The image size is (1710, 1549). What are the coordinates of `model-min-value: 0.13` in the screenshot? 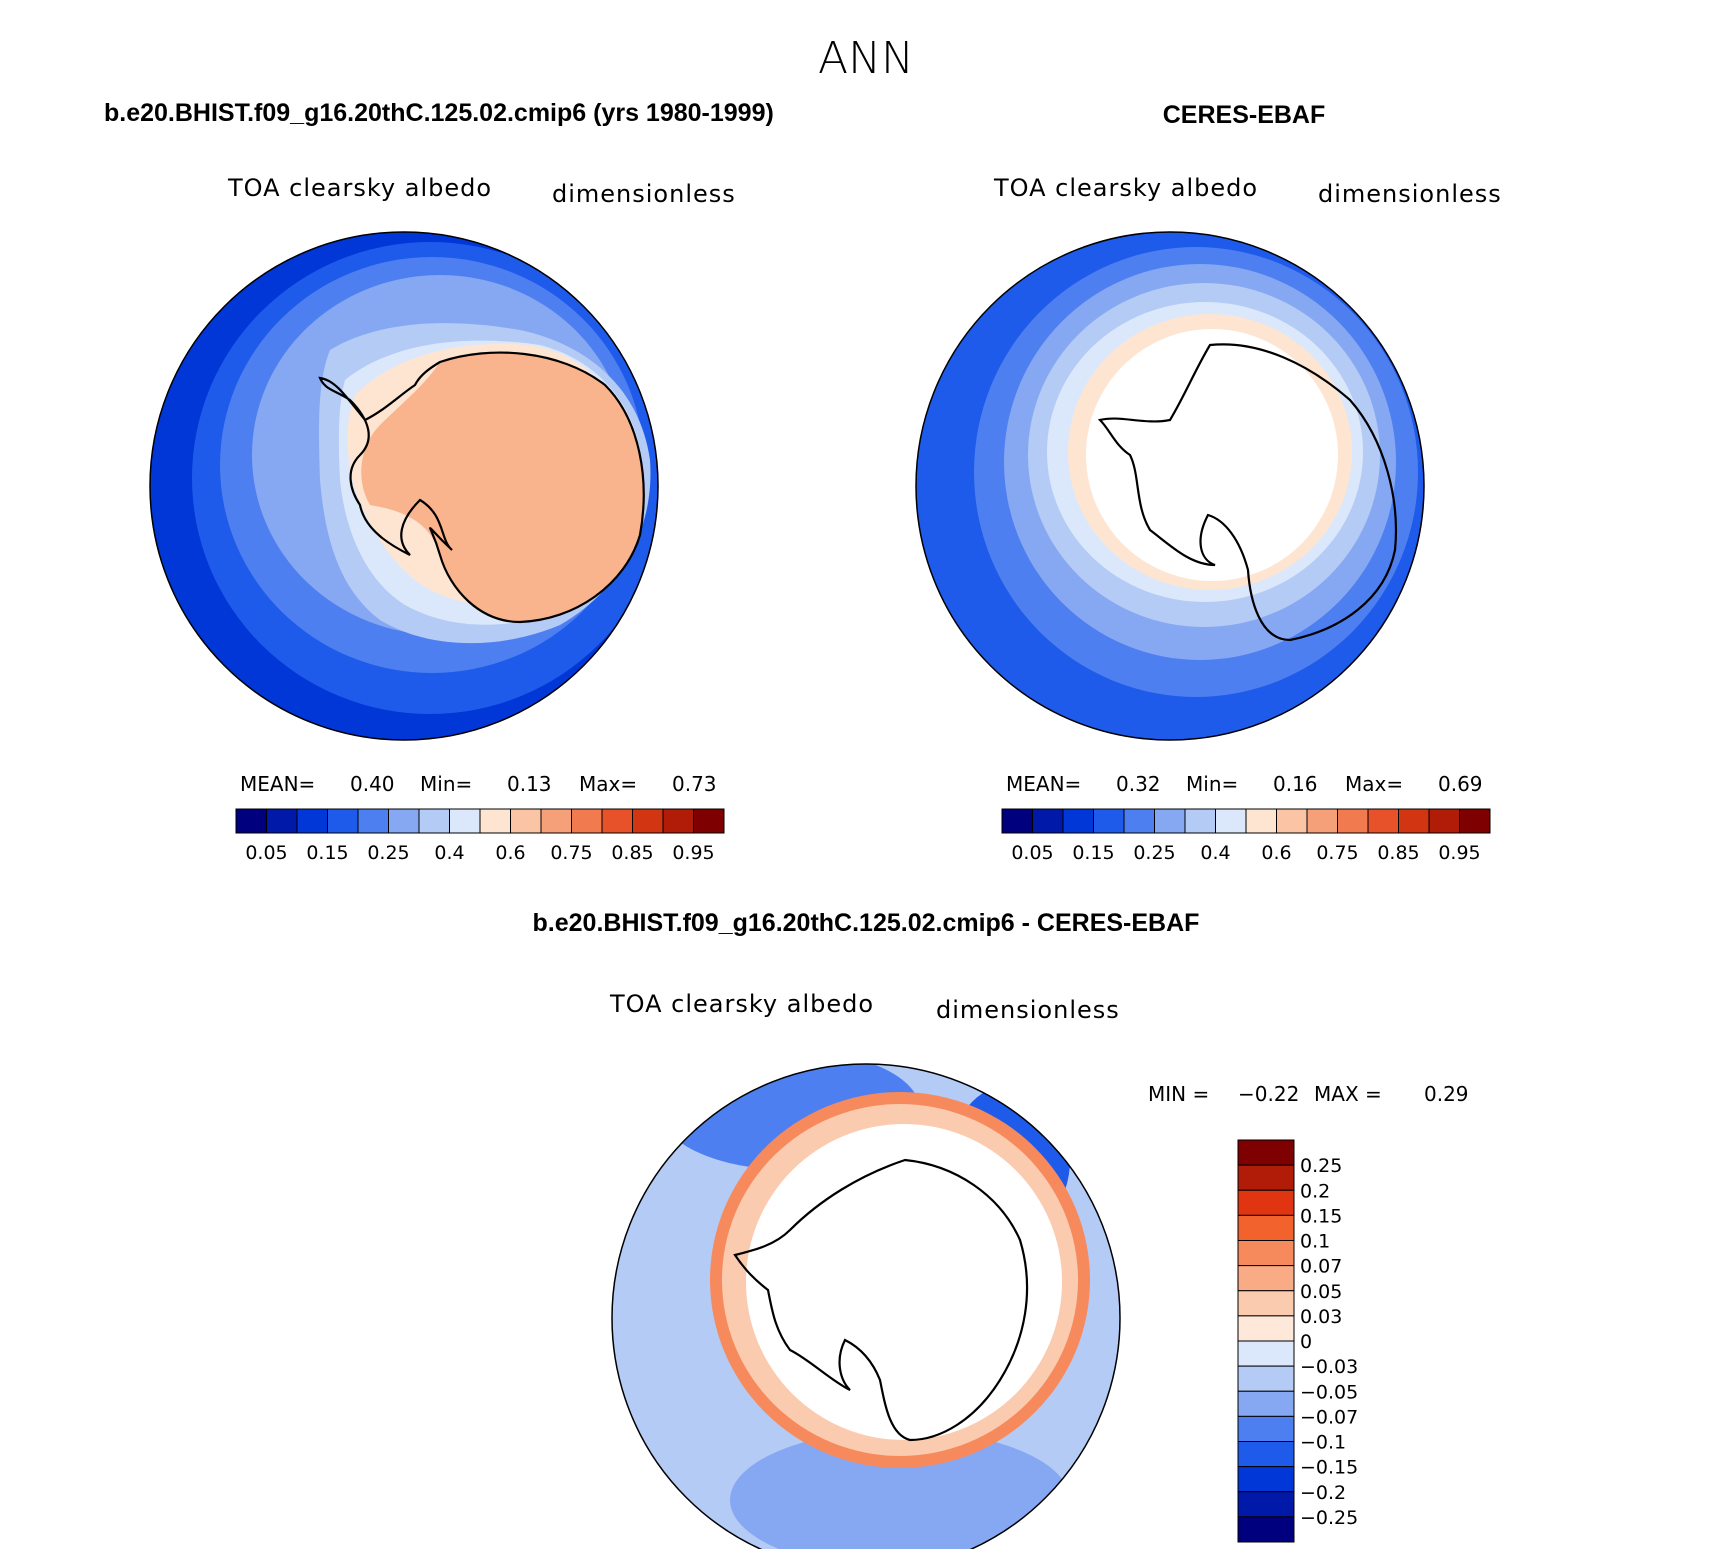 It's located at (529, 784).